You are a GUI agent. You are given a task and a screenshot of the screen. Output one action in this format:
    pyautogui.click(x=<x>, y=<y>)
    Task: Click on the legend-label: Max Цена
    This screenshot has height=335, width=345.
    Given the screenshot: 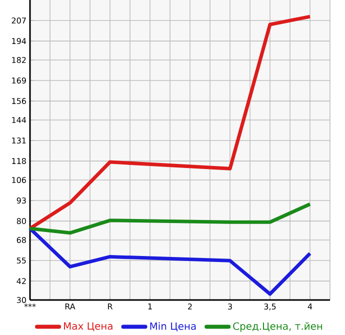 What is the action you would take?
    pyautogui.click(x=88, y=327)
    